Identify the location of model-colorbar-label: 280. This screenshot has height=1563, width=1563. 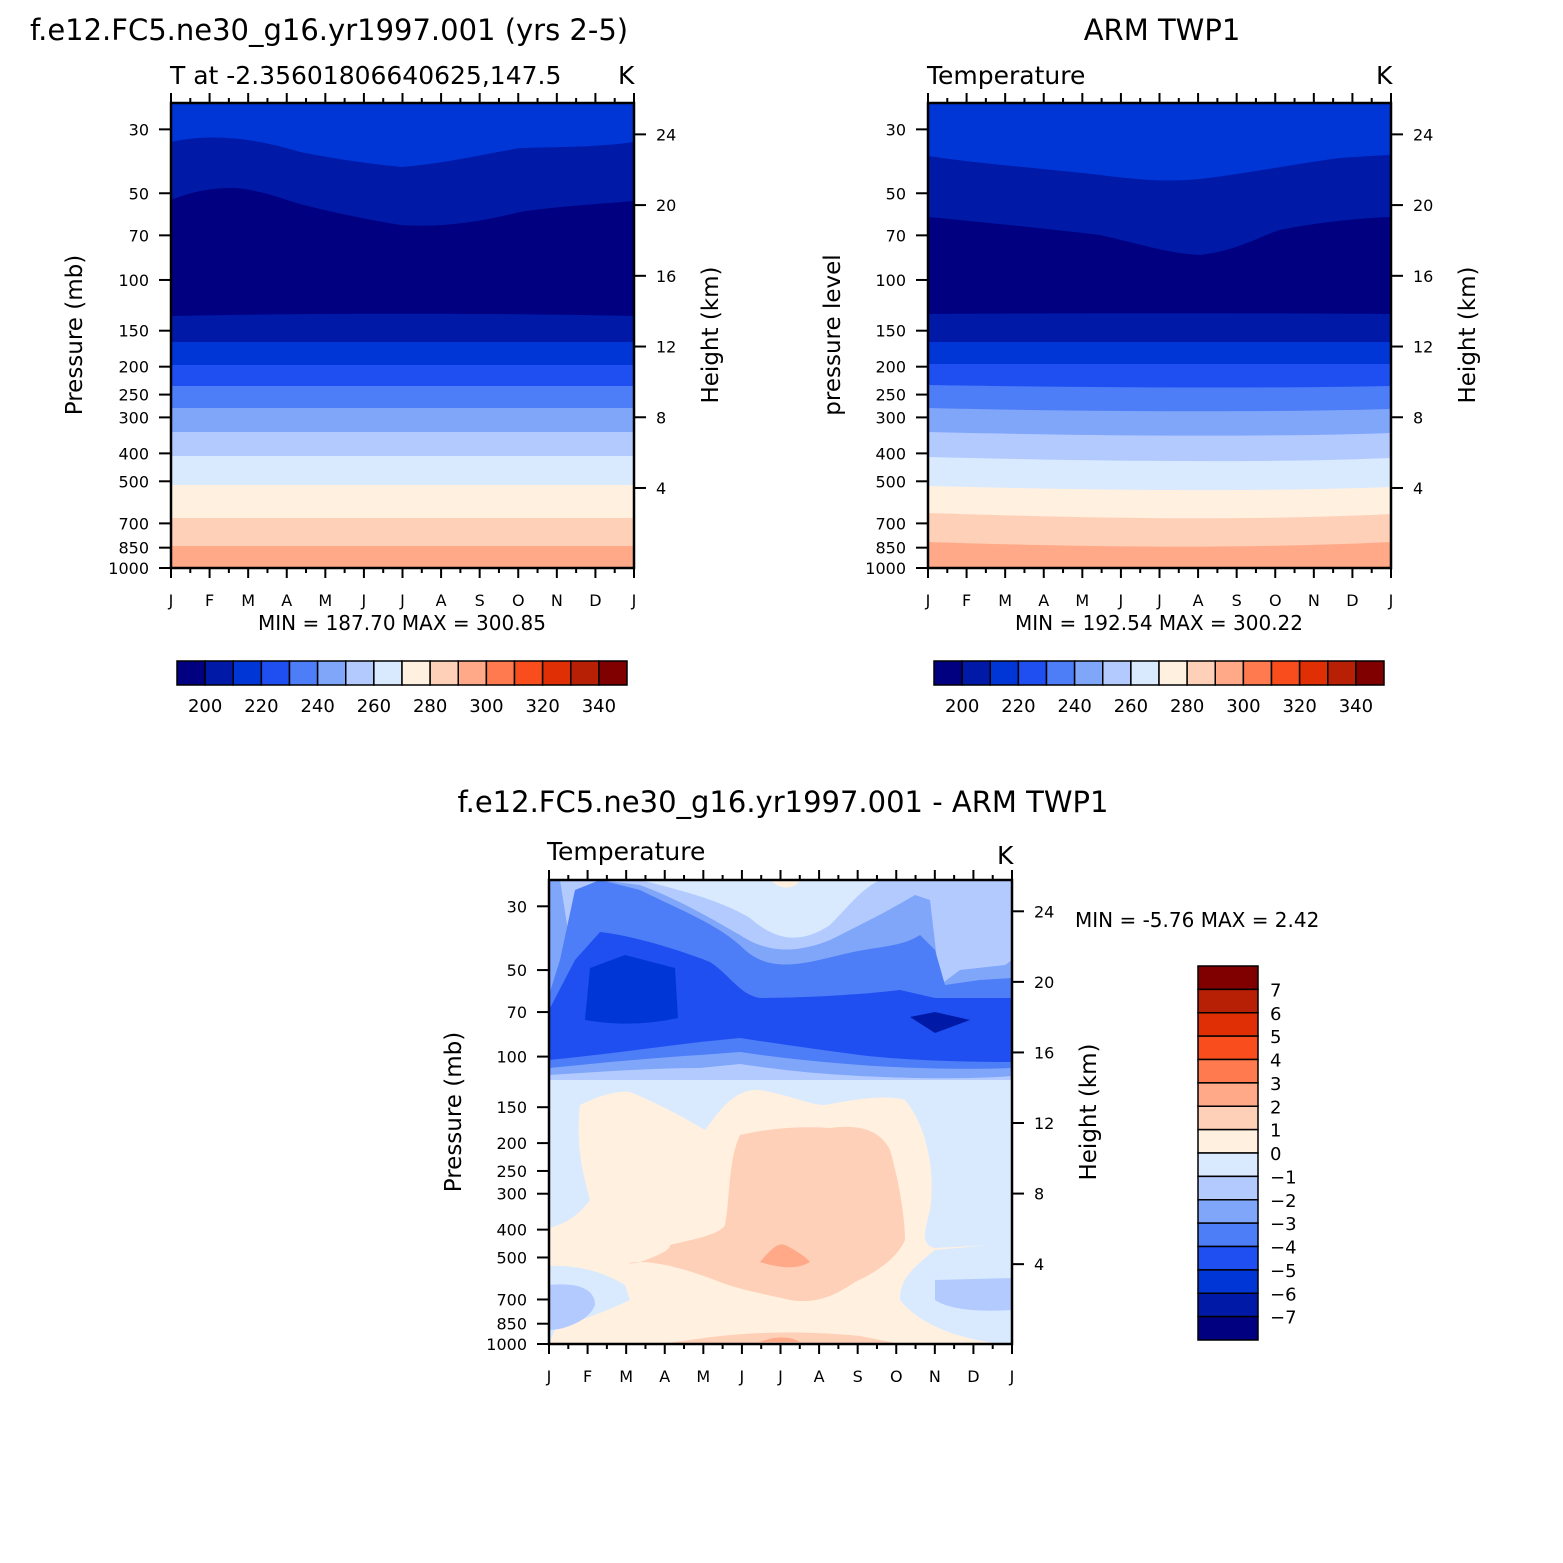
(430, 706).